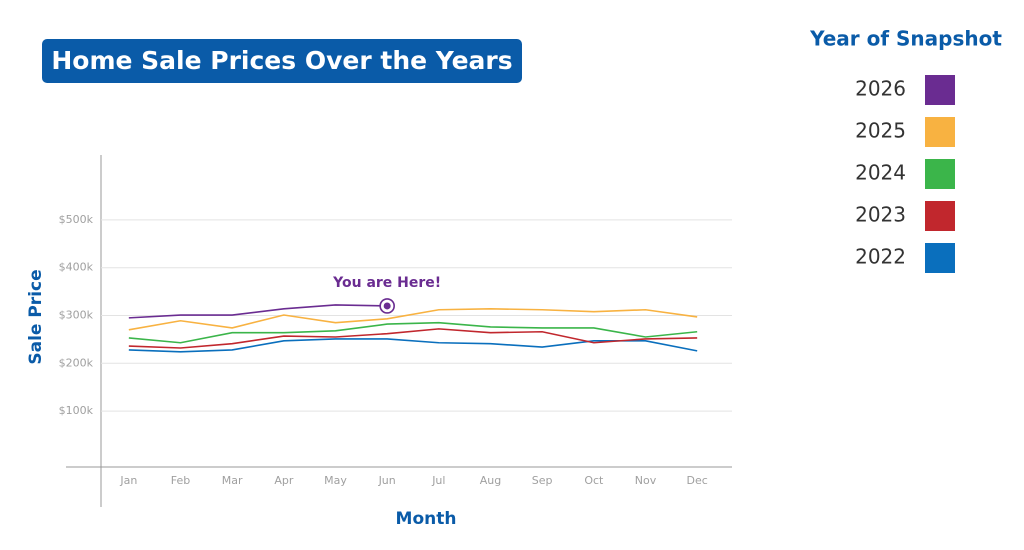  What do you see at coordinates (76, 219) in the screenshot?
I see `y-tick-label: $500k` at bounding box center [76, 219].